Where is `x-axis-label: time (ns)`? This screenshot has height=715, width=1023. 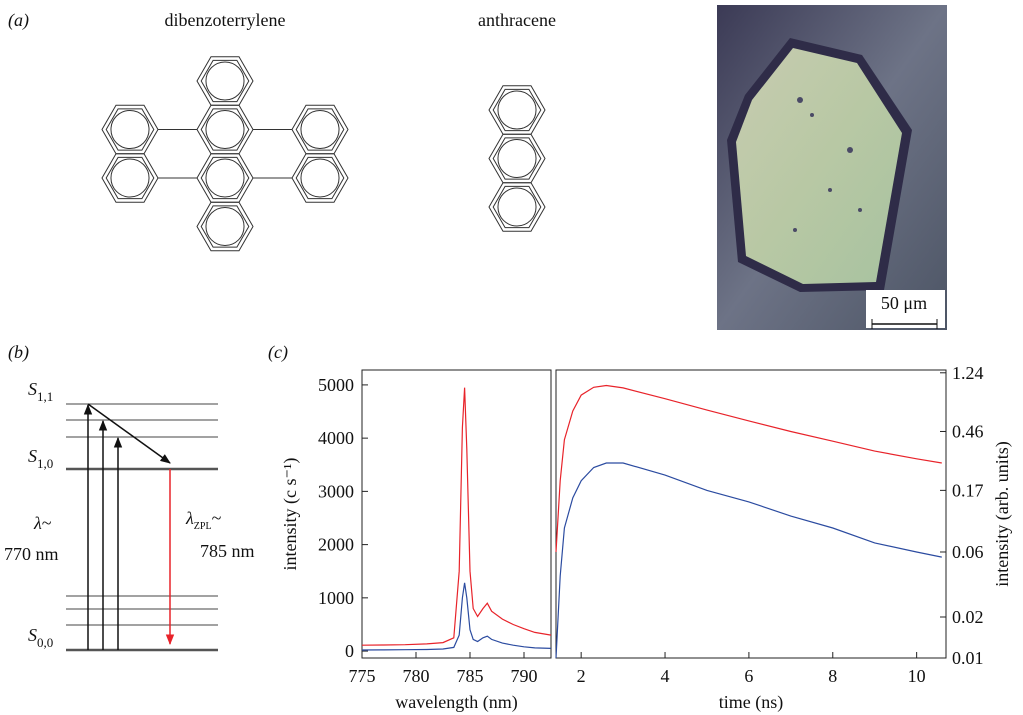 x-axis-label: time (ns) is located at coordinates (751, 702).